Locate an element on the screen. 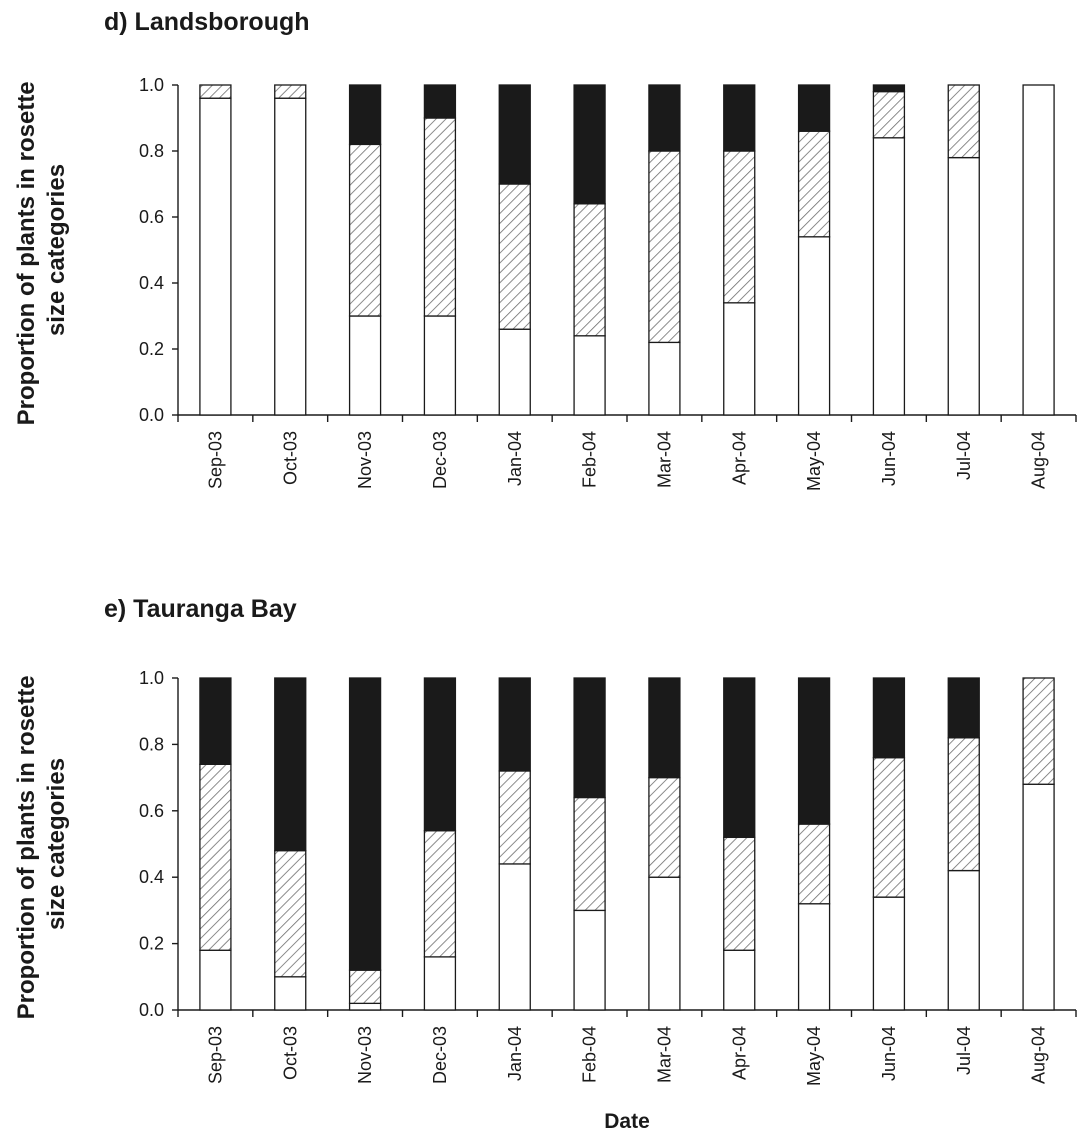 The image size is (1078, 1141). x-tick-label: Apr-04 is located at coordinates (739, 1053).